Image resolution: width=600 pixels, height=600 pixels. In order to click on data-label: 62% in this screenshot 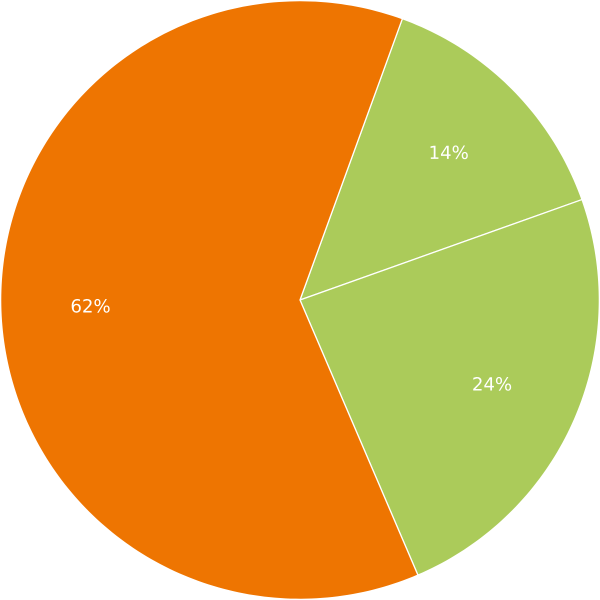, I will do `click(91, 305)`.